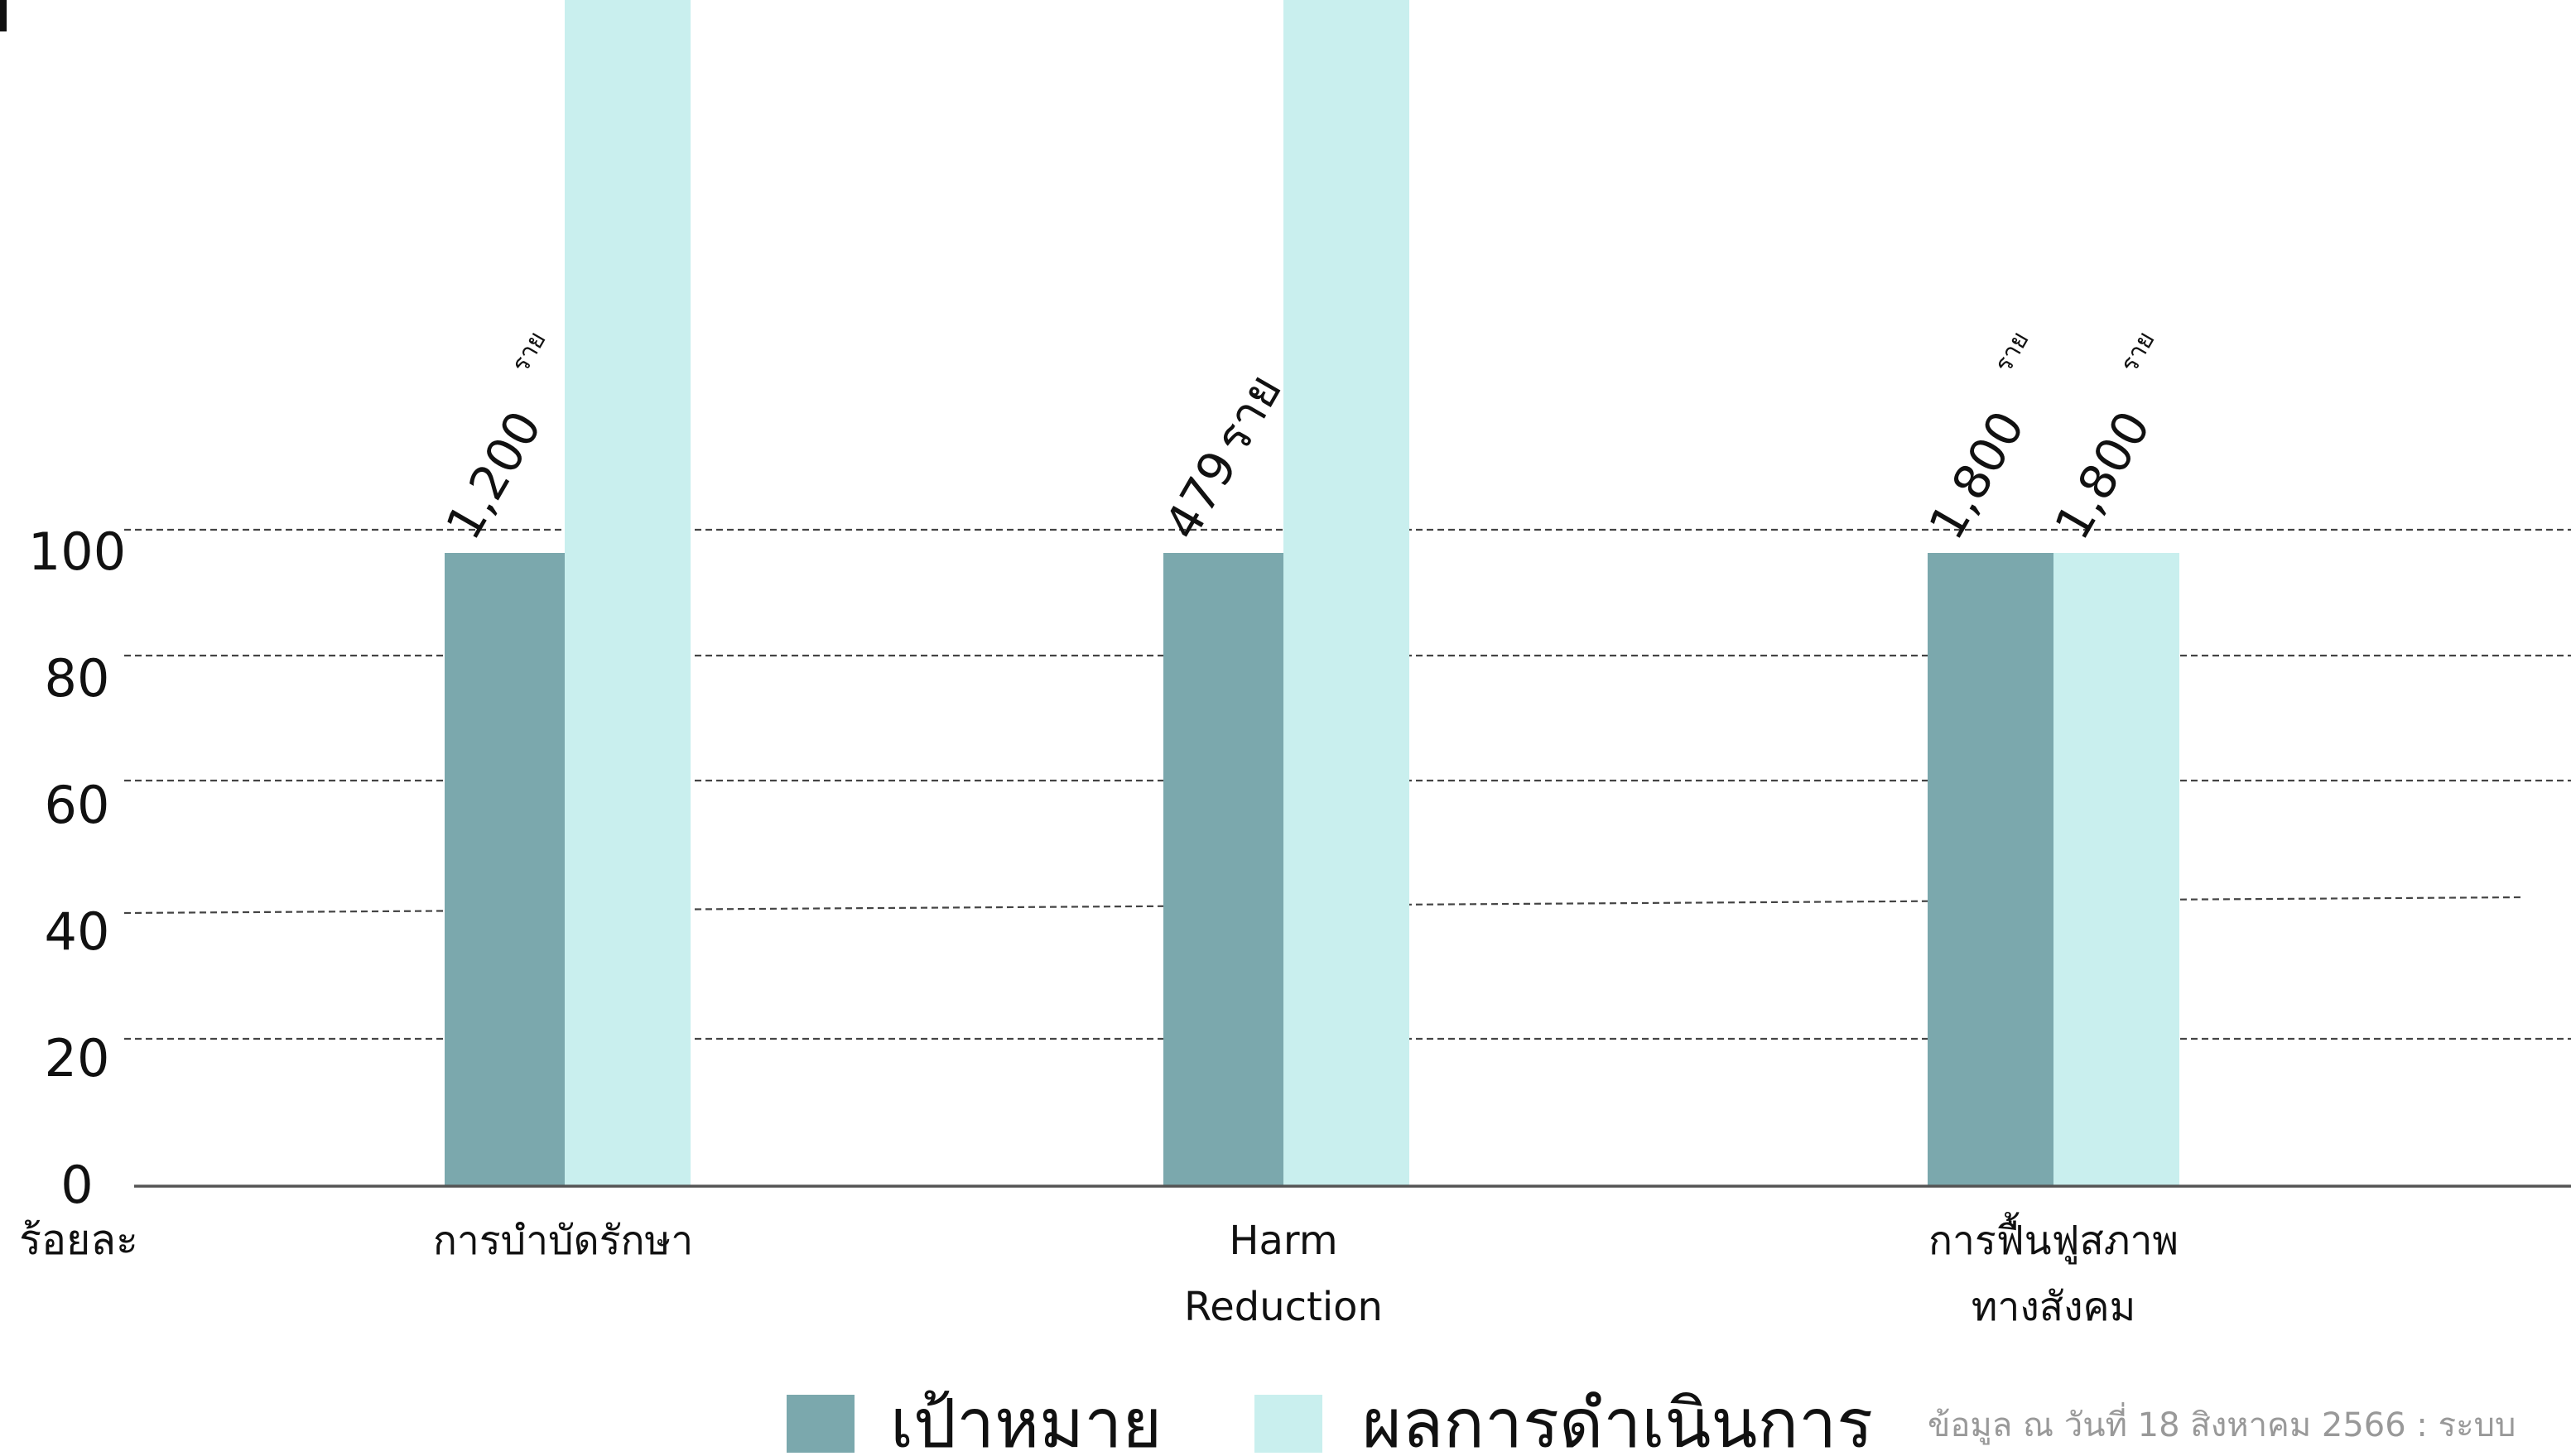 Image resolution: width=2571 pixels, height=1456 pixels. What do you see at coordinates (493, 475) in the screenshot?
I see `bar-value-number: 1,200` at bounding box center [493, 475].